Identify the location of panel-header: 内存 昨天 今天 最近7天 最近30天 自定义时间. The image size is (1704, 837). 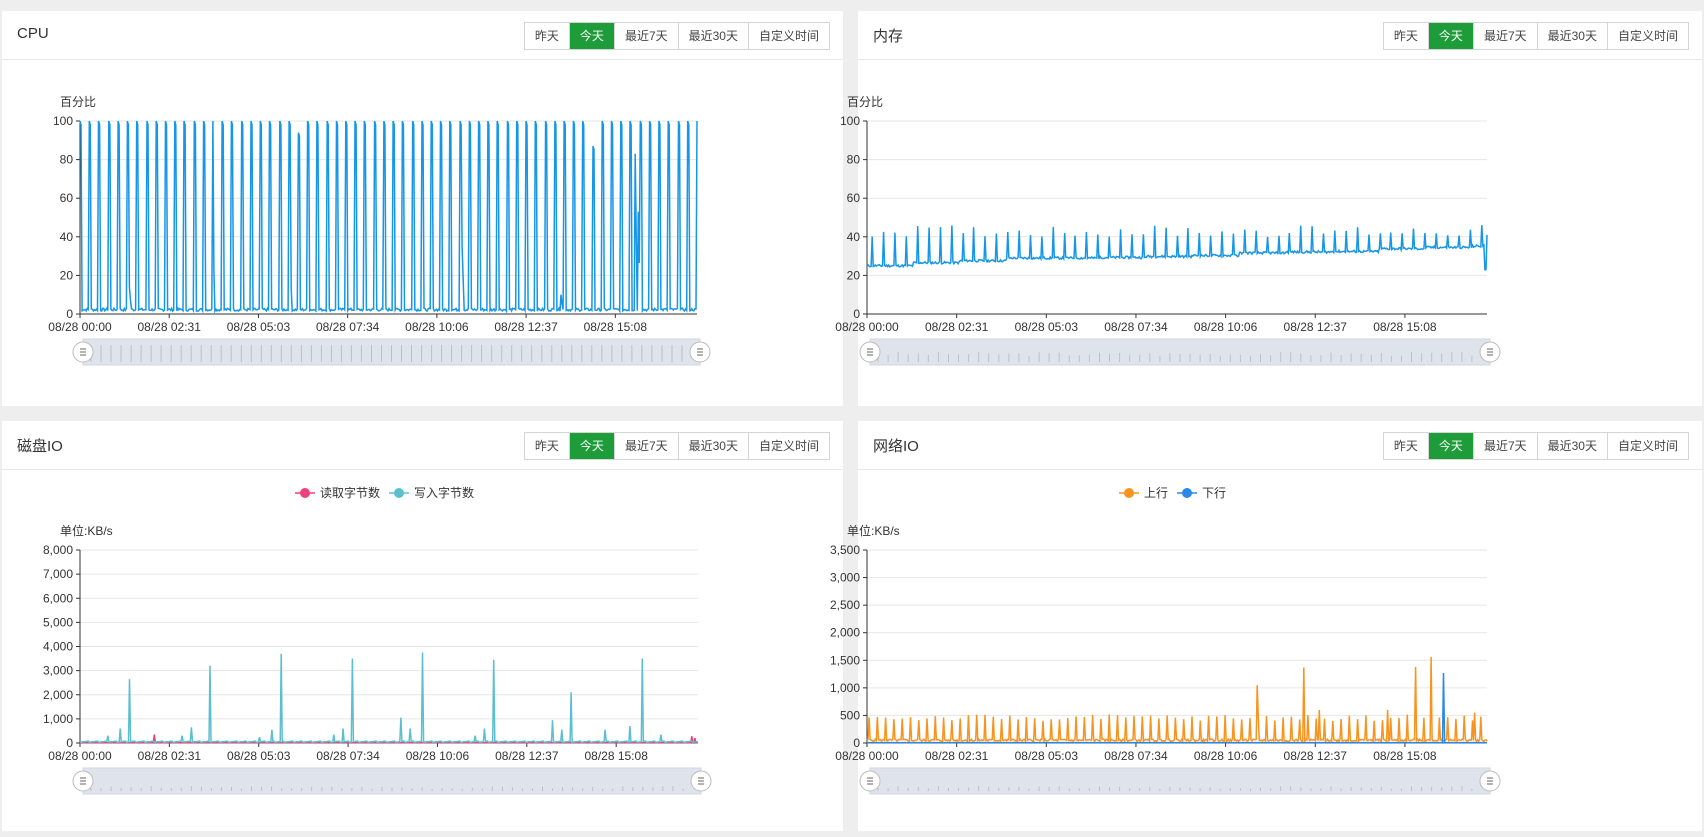
(1280, 35).